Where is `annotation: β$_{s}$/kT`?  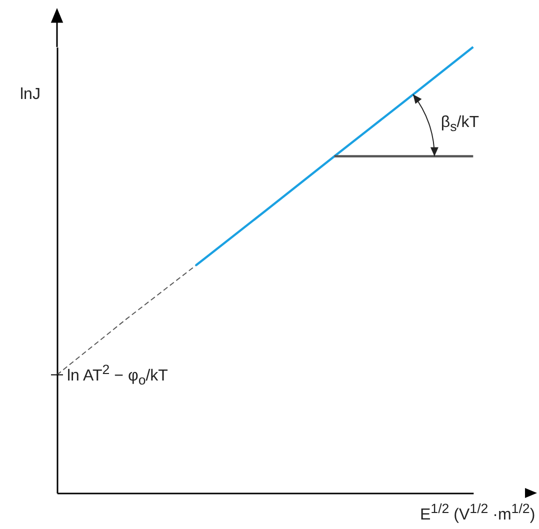 annotation: β$_{s}$/kT is located at coordinates (460, 124).